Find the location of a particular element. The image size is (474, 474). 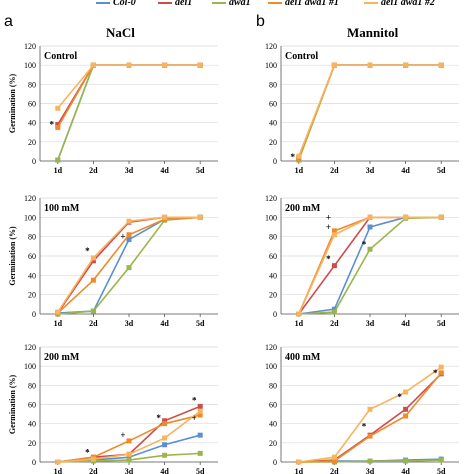

chart-panel-2: 0 20 40 60 80 100 120 1d 2d 3d 4d 5d Control * is located at coordinates (362, 108).